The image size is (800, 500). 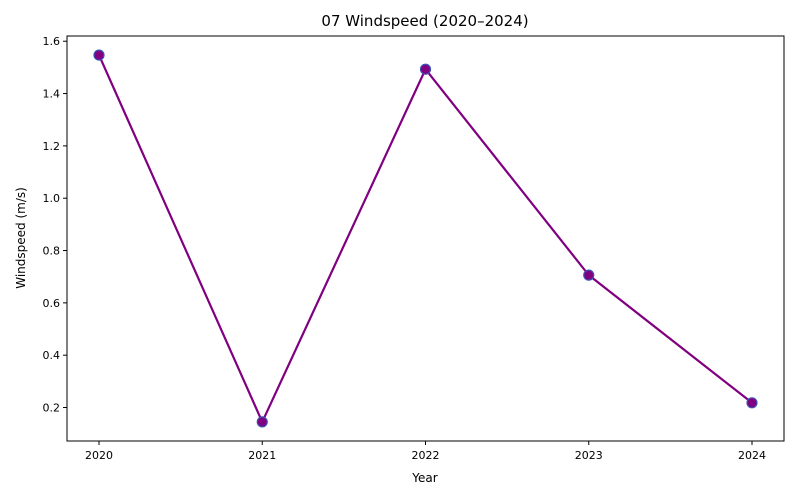 I want to click on y-tick-label: 0.4, so click(x=52, y=355).